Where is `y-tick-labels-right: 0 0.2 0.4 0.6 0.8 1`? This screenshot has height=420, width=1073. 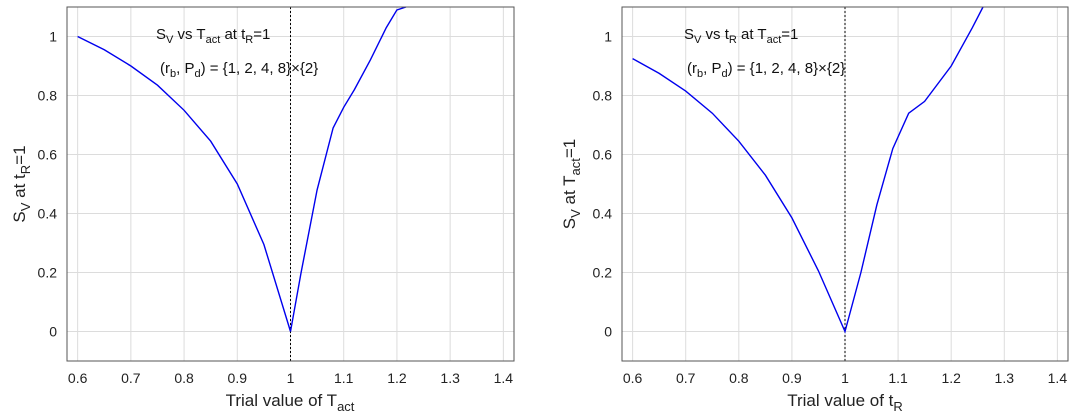 y-tick-labels-right: 0 0.2 0.4 0.6 0.8 1 is located at coordinates (603, 184).